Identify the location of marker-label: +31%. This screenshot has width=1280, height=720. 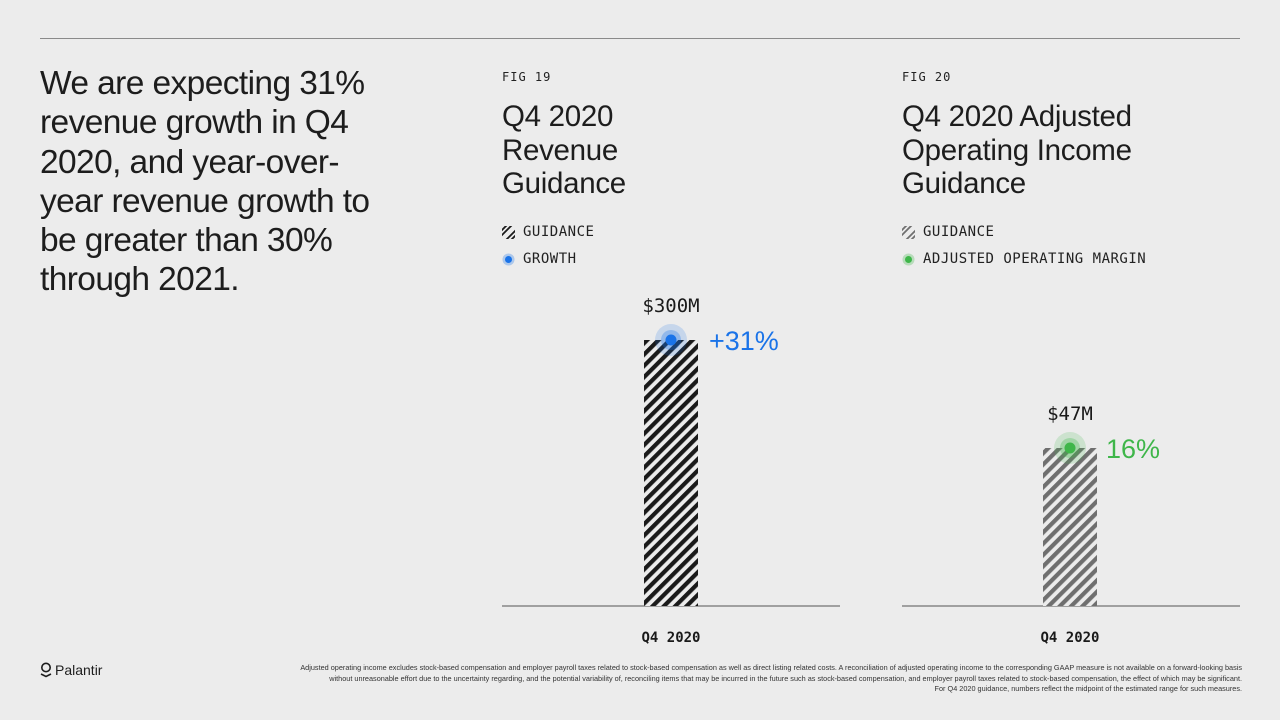
(744, 341).